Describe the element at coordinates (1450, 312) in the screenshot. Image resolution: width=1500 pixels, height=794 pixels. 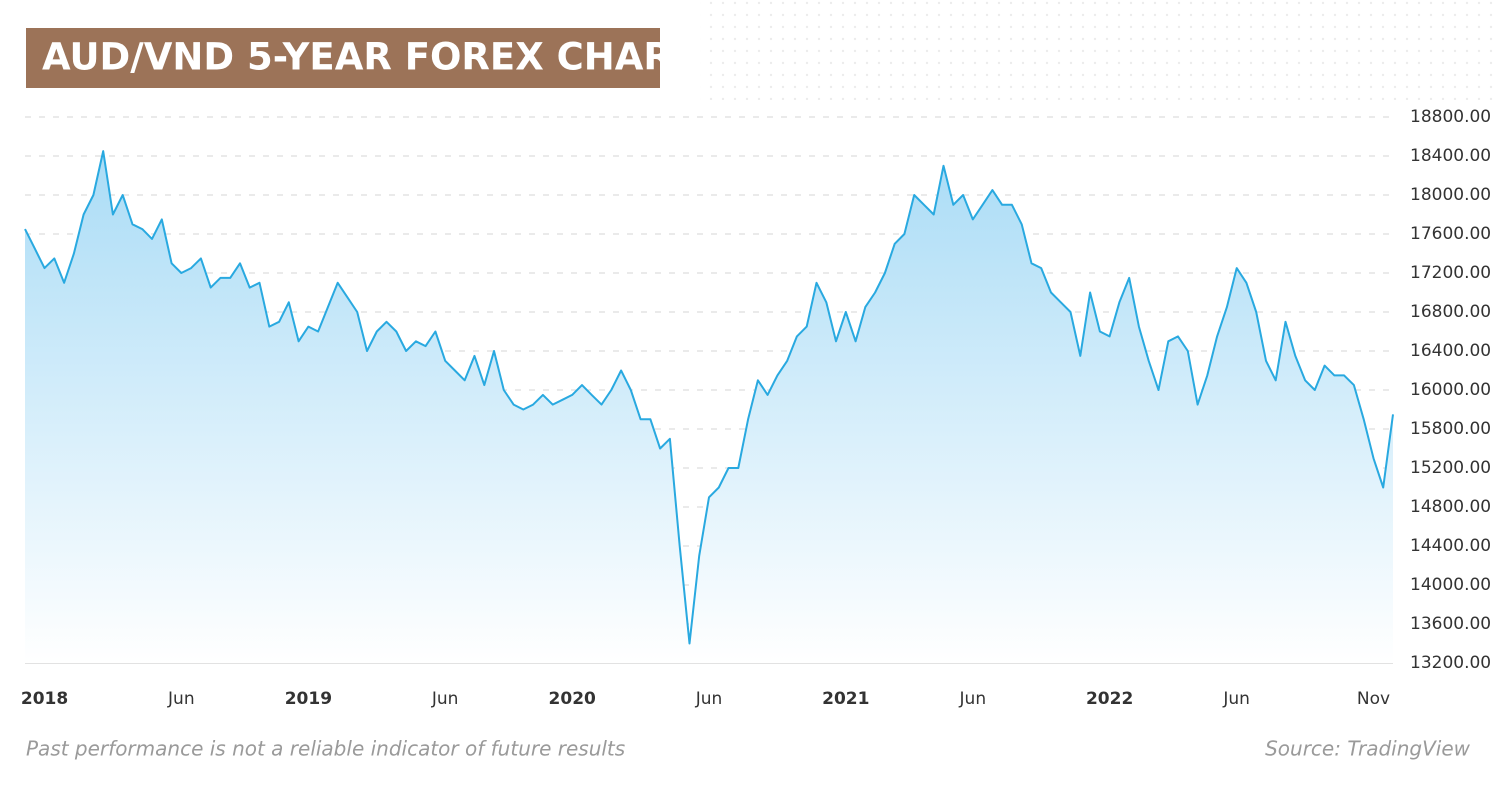
I see `y-tick-label: 16800.00` at that location.